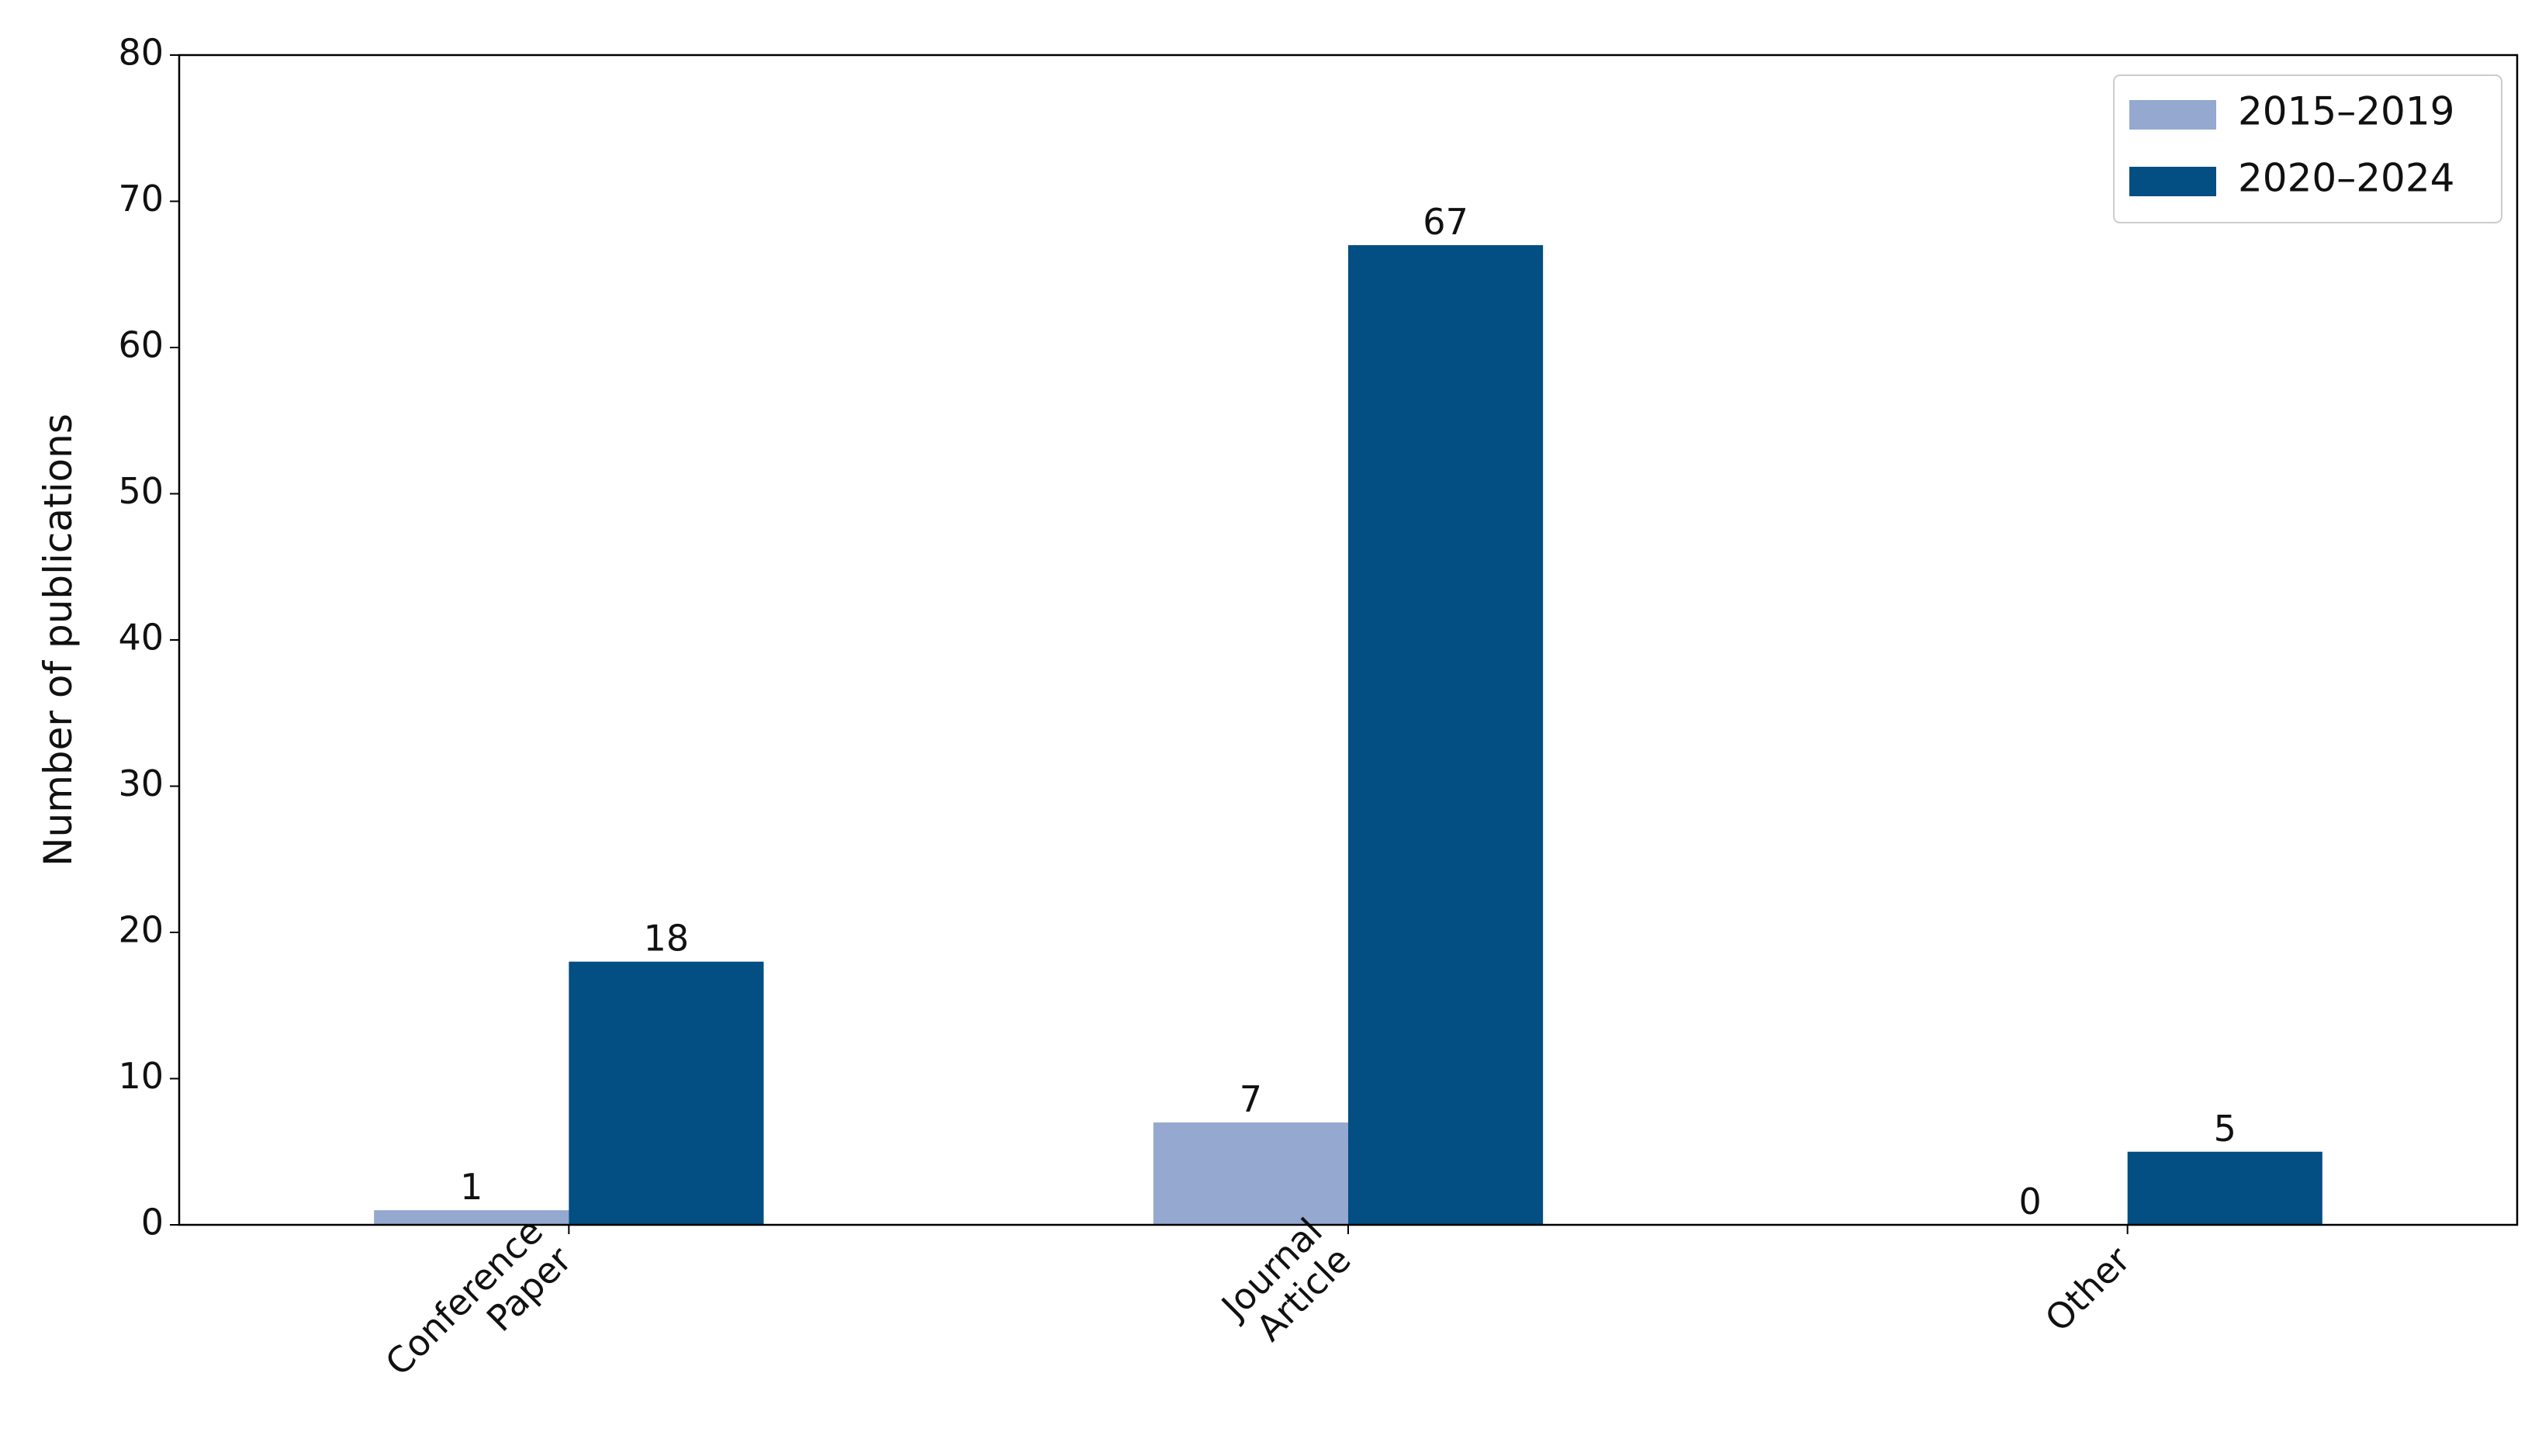 The height and width of the screenshot is (1456, 2542). Describe the element at coordinates (1251, 1099) in the screenshot. I see `value-label: 7` at that location.